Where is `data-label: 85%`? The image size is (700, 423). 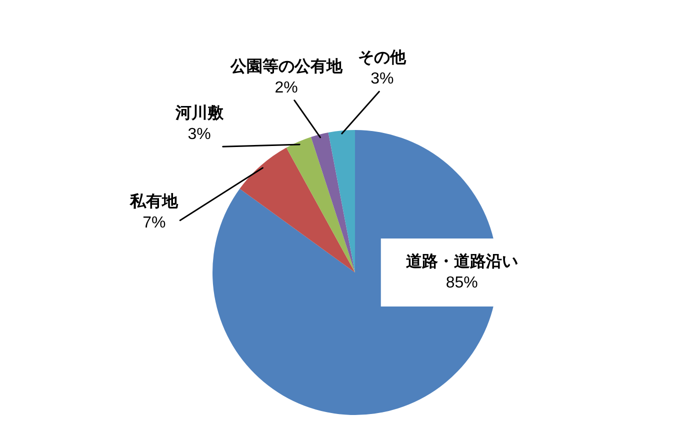 data-label: 85% is located at coordinates (462, 283).